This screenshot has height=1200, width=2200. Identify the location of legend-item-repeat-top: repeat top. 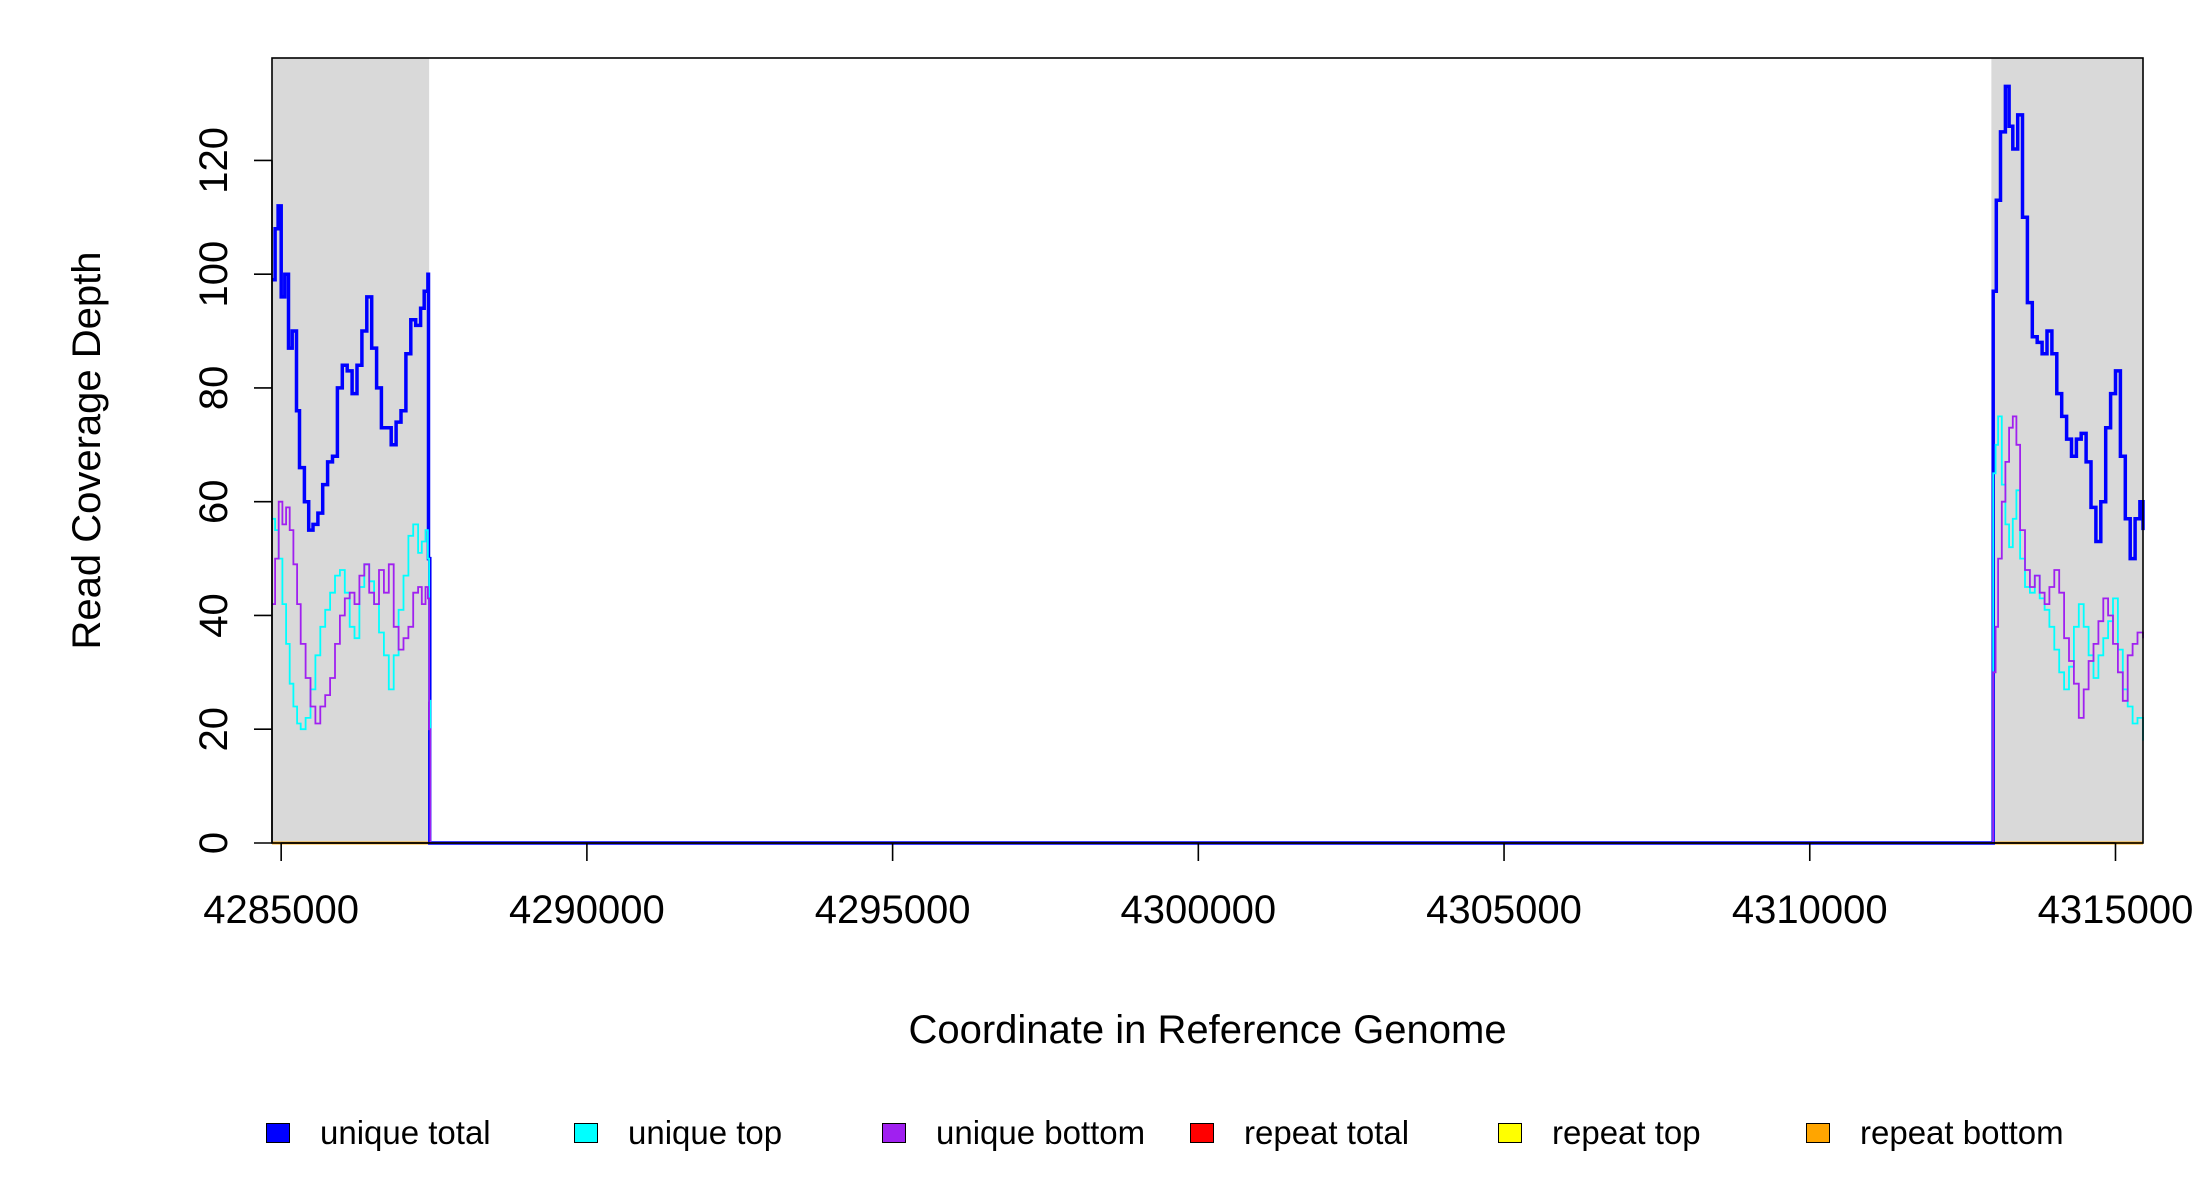
(1599, 1132).